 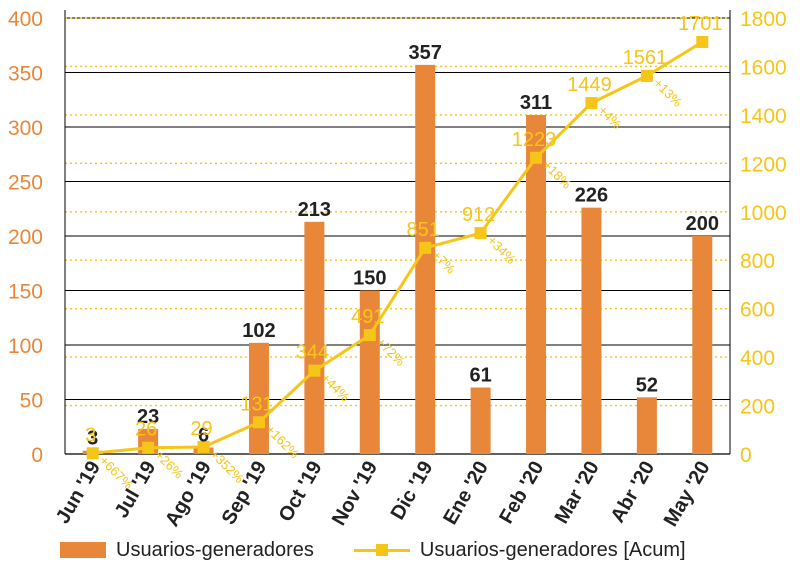 What do you see at coordinates (369, 279) in the screenshot?
I see `bar-value-label: 150` at bounding box center [369, 279].